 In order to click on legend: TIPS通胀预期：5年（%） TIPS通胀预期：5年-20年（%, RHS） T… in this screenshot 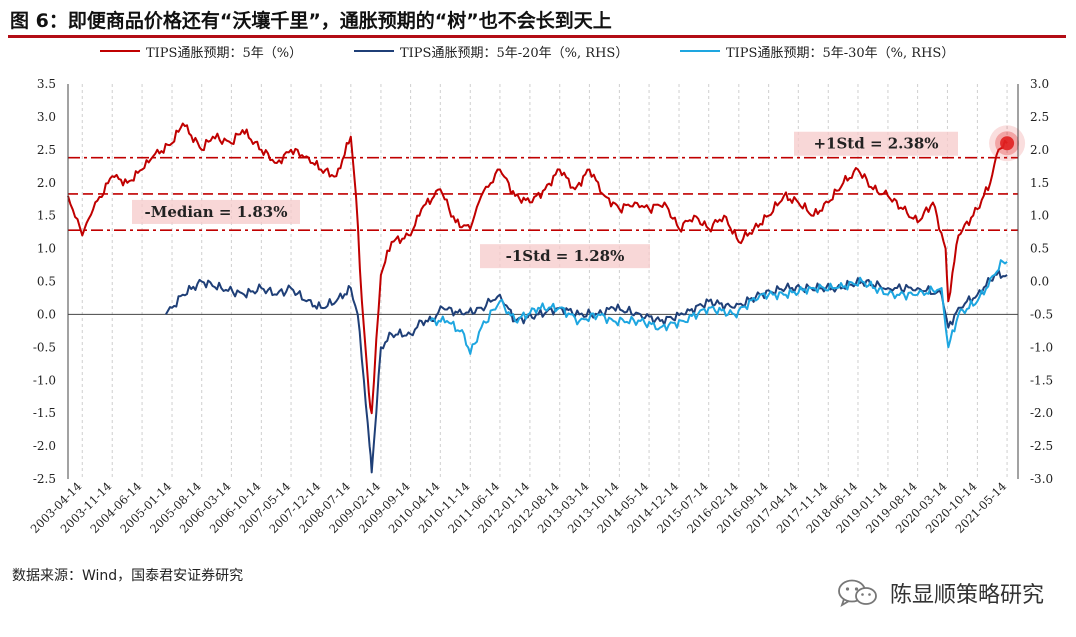, I will do `click(538, 51)`.